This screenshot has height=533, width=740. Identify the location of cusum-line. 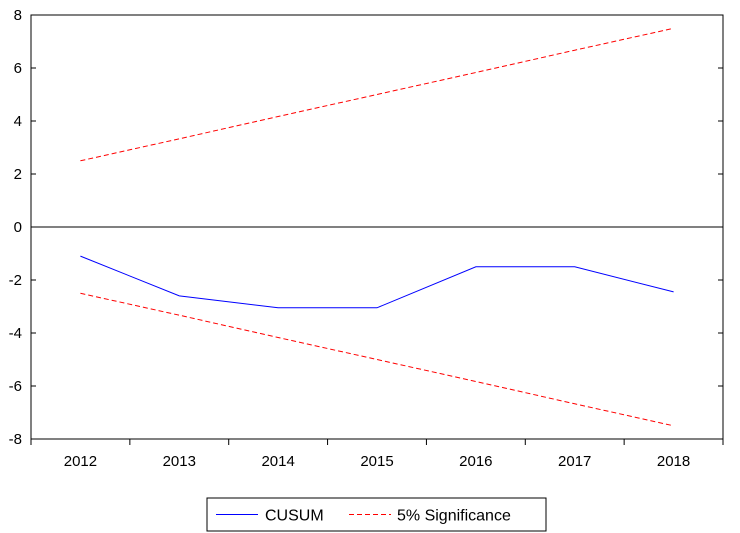
(377, 282).